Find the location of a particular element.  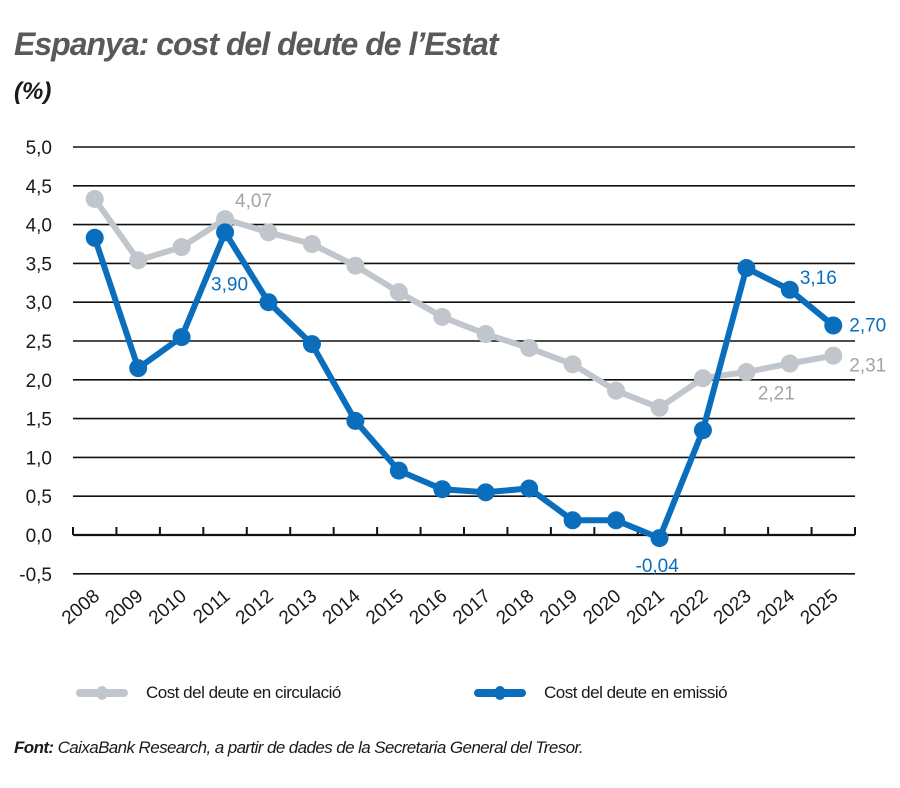

x-tick-label: 2025 is located at coordinates (820, 607).